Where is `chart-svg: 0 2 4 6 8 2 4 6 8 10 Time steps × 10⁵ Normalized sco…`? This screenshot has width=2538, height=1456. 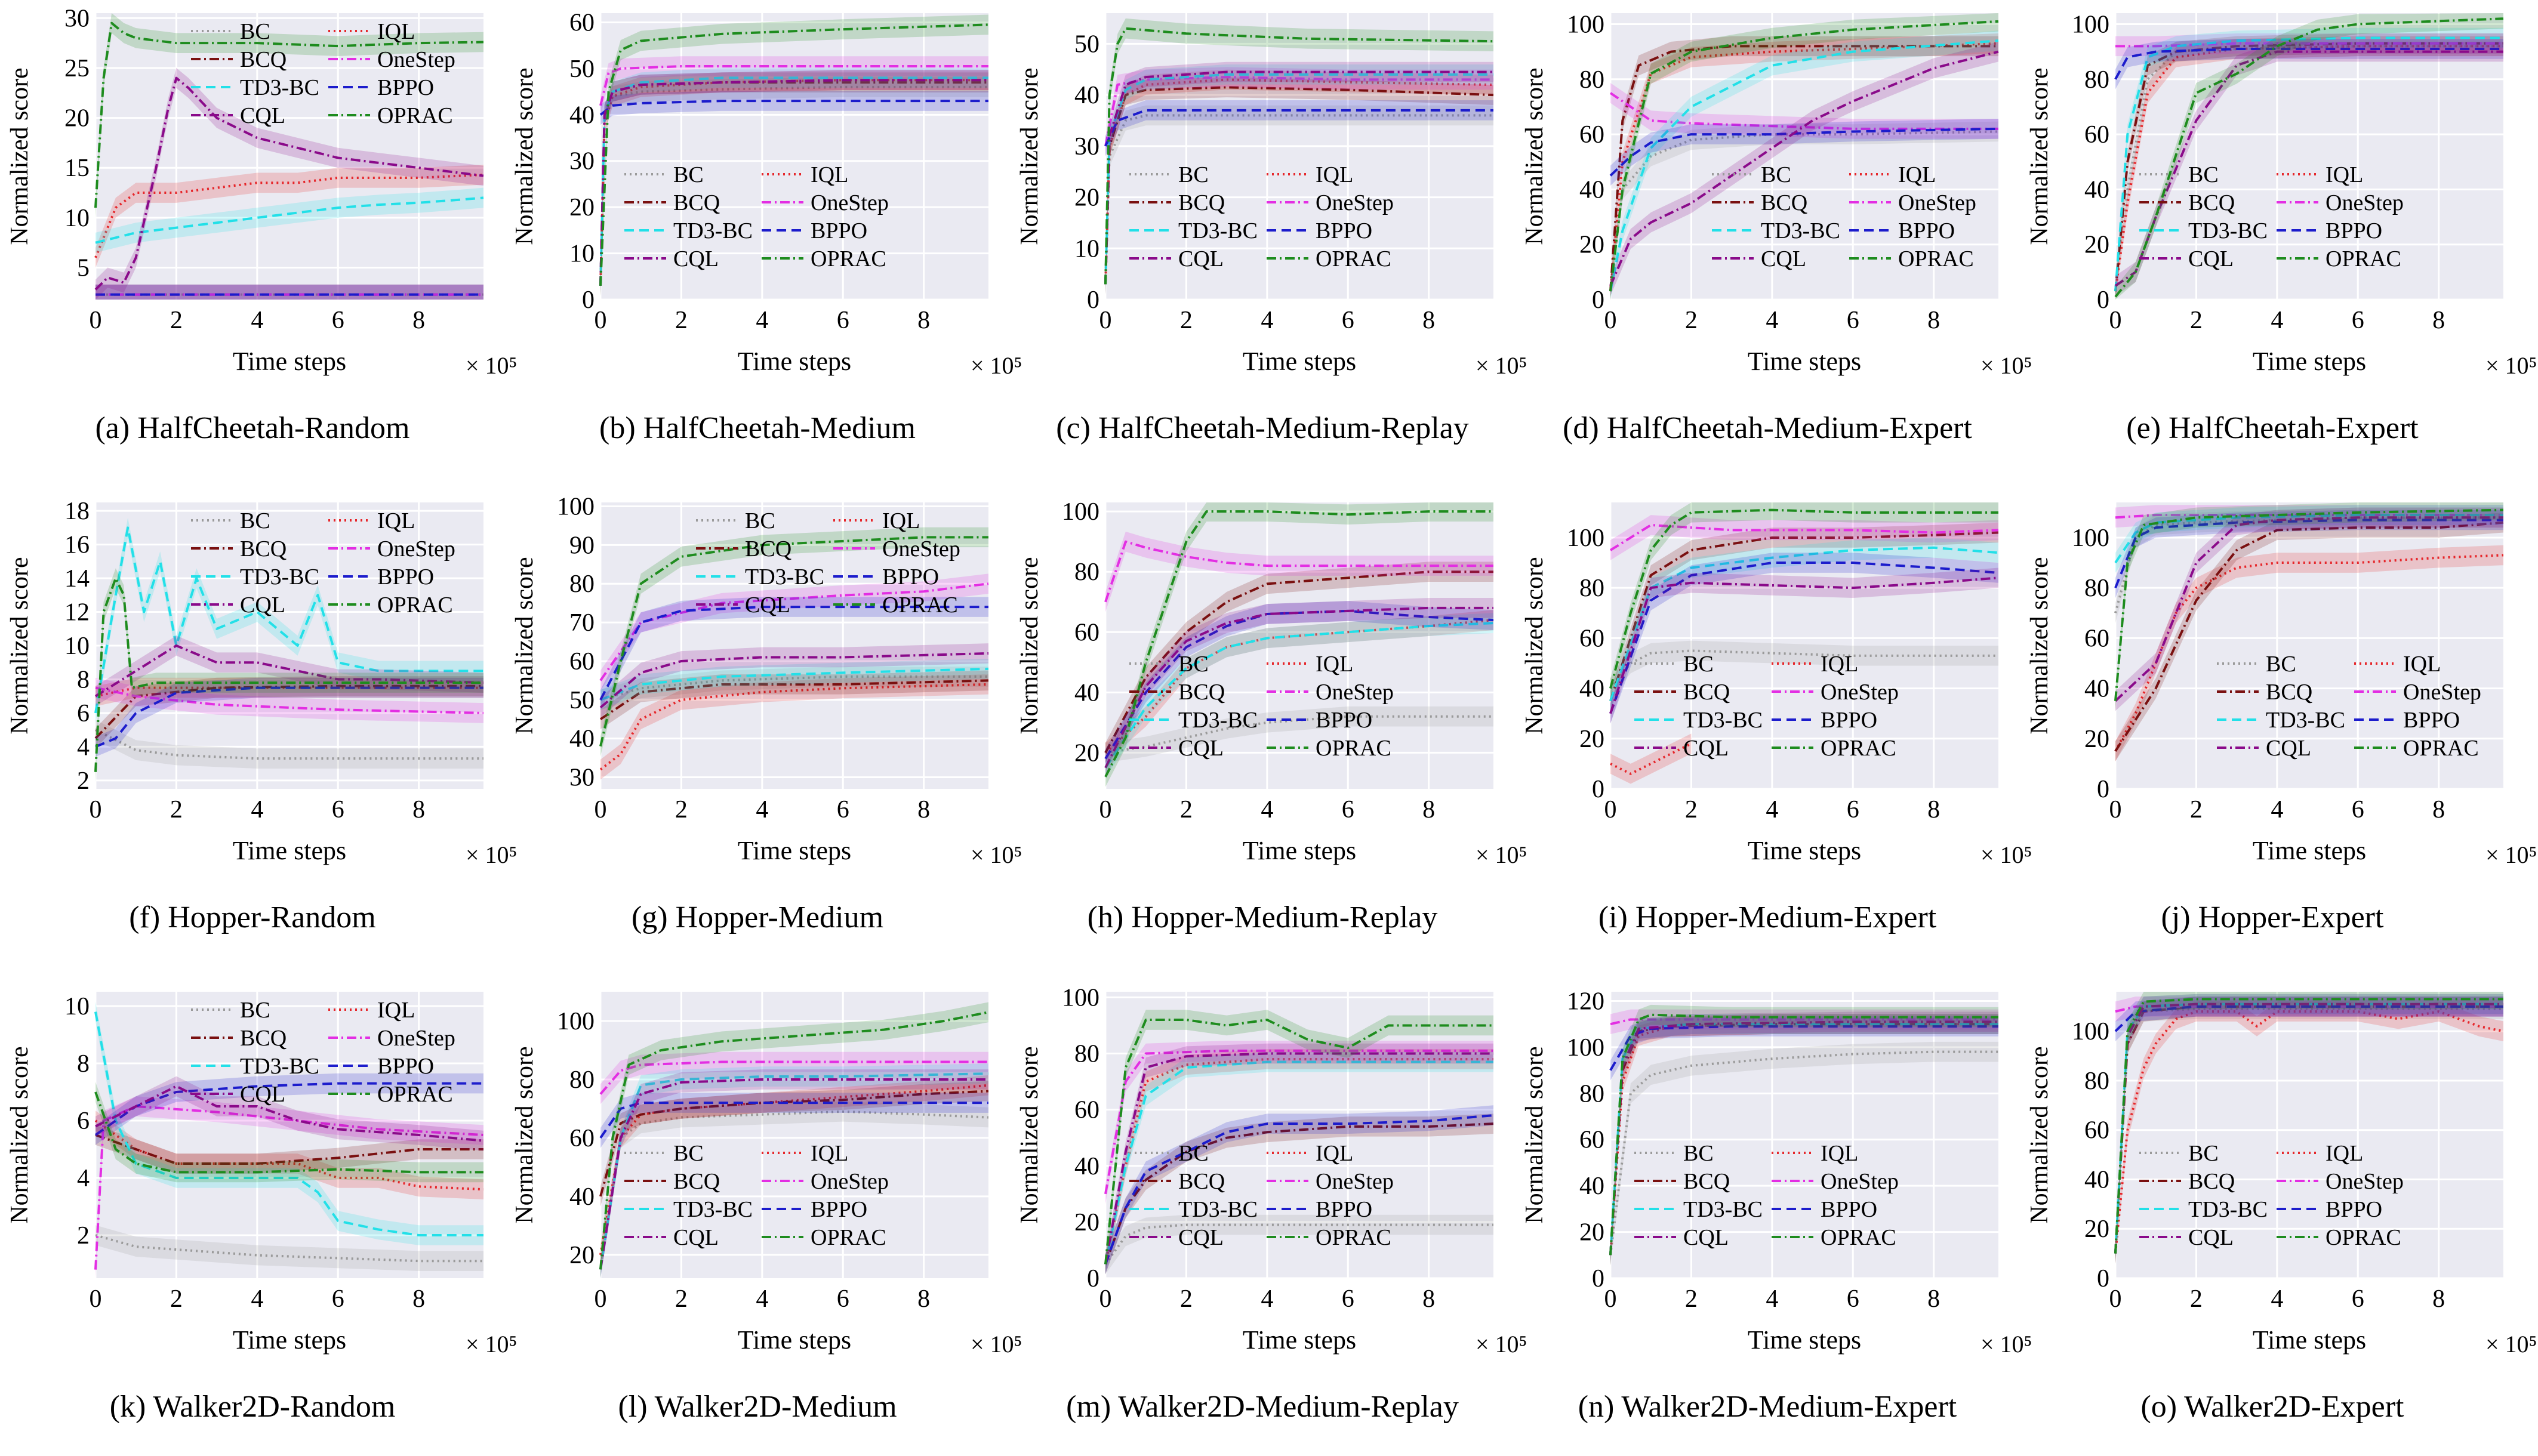 chart-svg: 0 2 4 6 8 2 4 6 8 10 Time steps × 10⁵ Normalized sco… is located at coordinates (262, 1175).